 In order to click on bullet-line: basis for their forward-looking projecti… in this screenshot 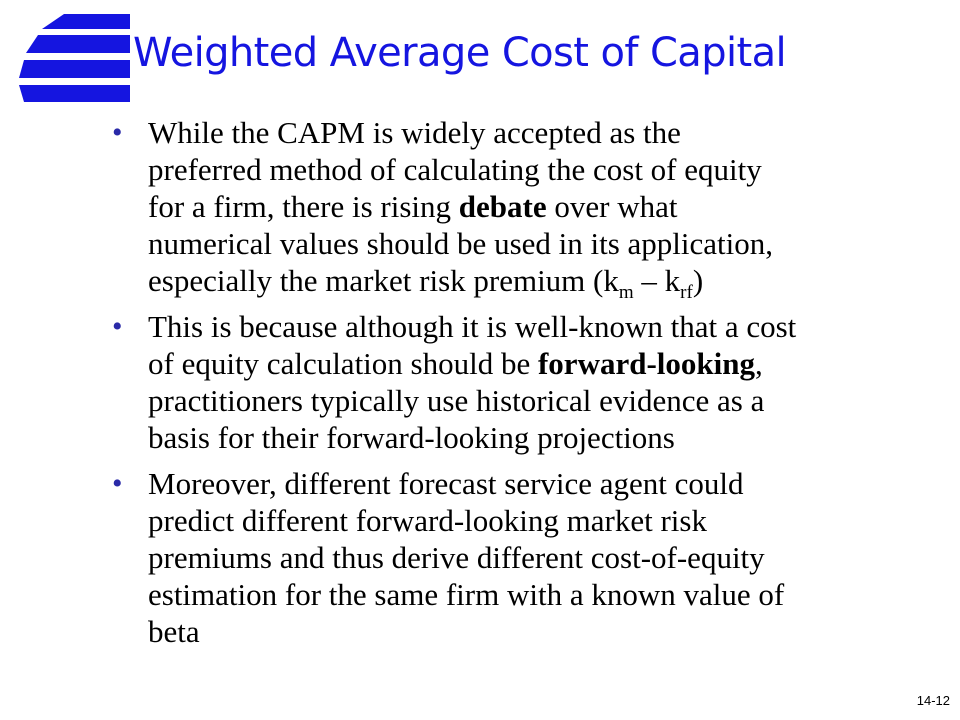, I will do `click(411, 437)`.